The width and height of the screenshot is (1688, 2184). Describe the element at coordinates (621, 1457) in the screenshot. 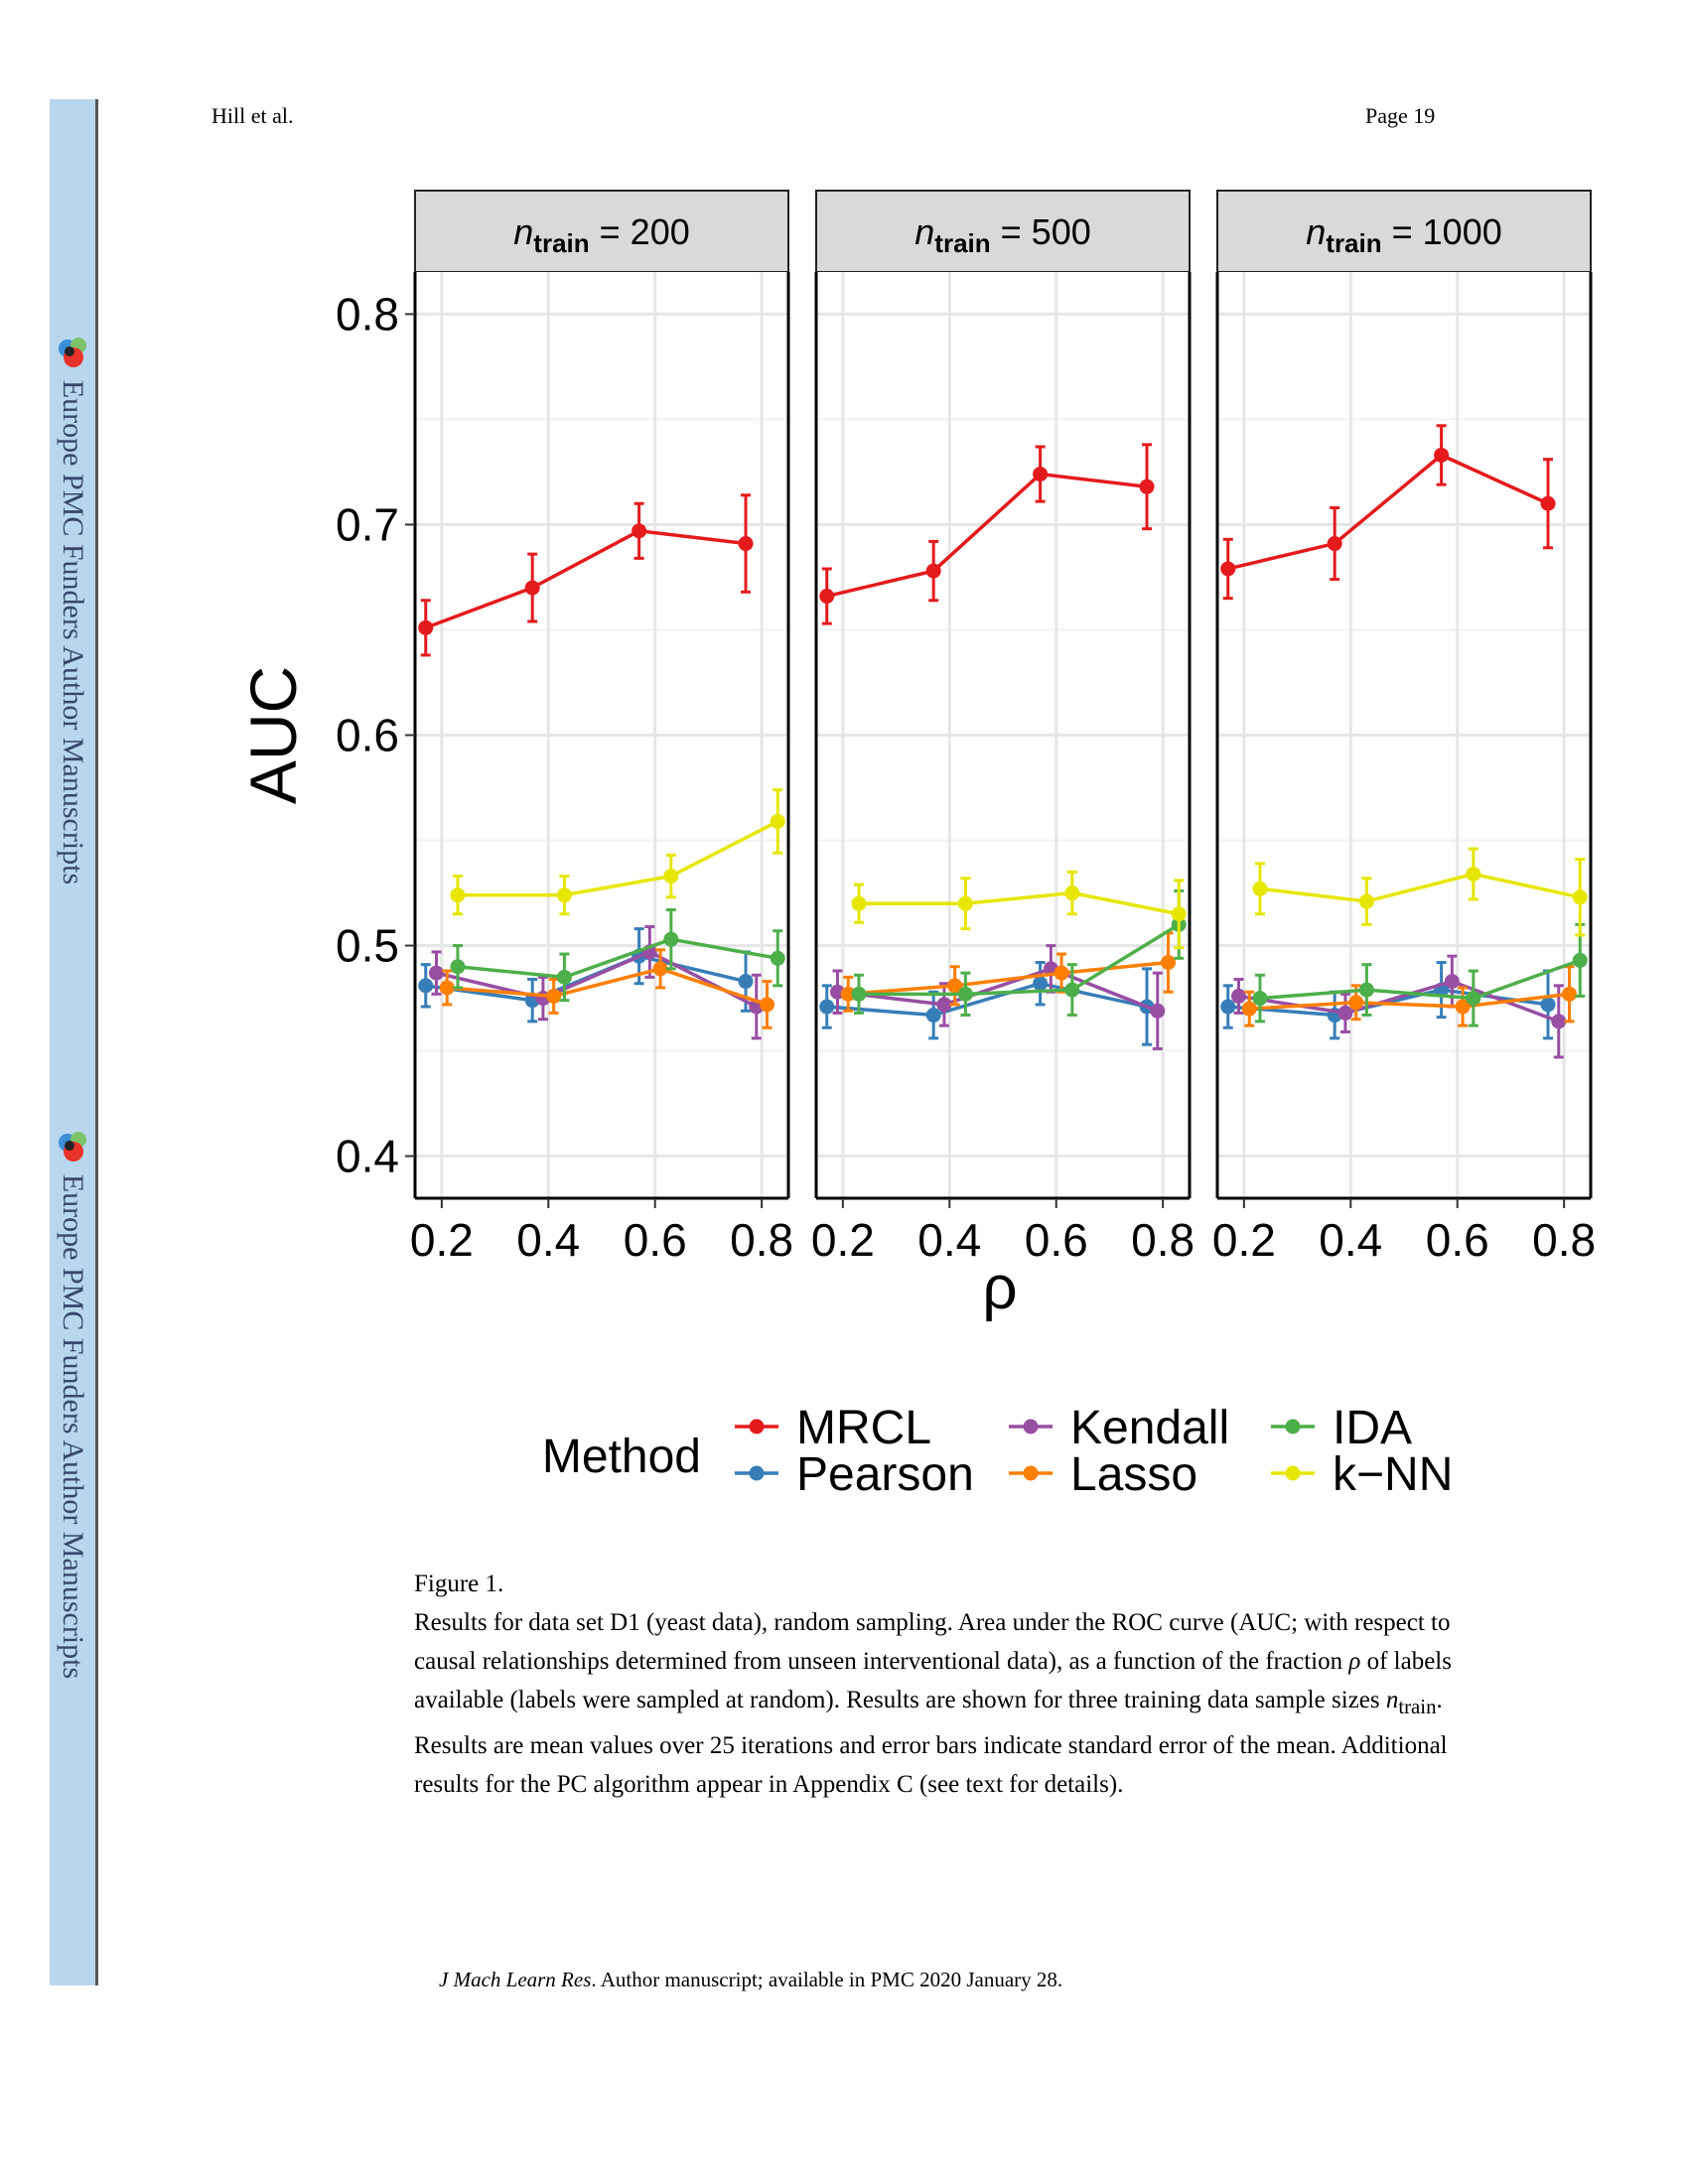

I see `legend-title: Method` at that location.